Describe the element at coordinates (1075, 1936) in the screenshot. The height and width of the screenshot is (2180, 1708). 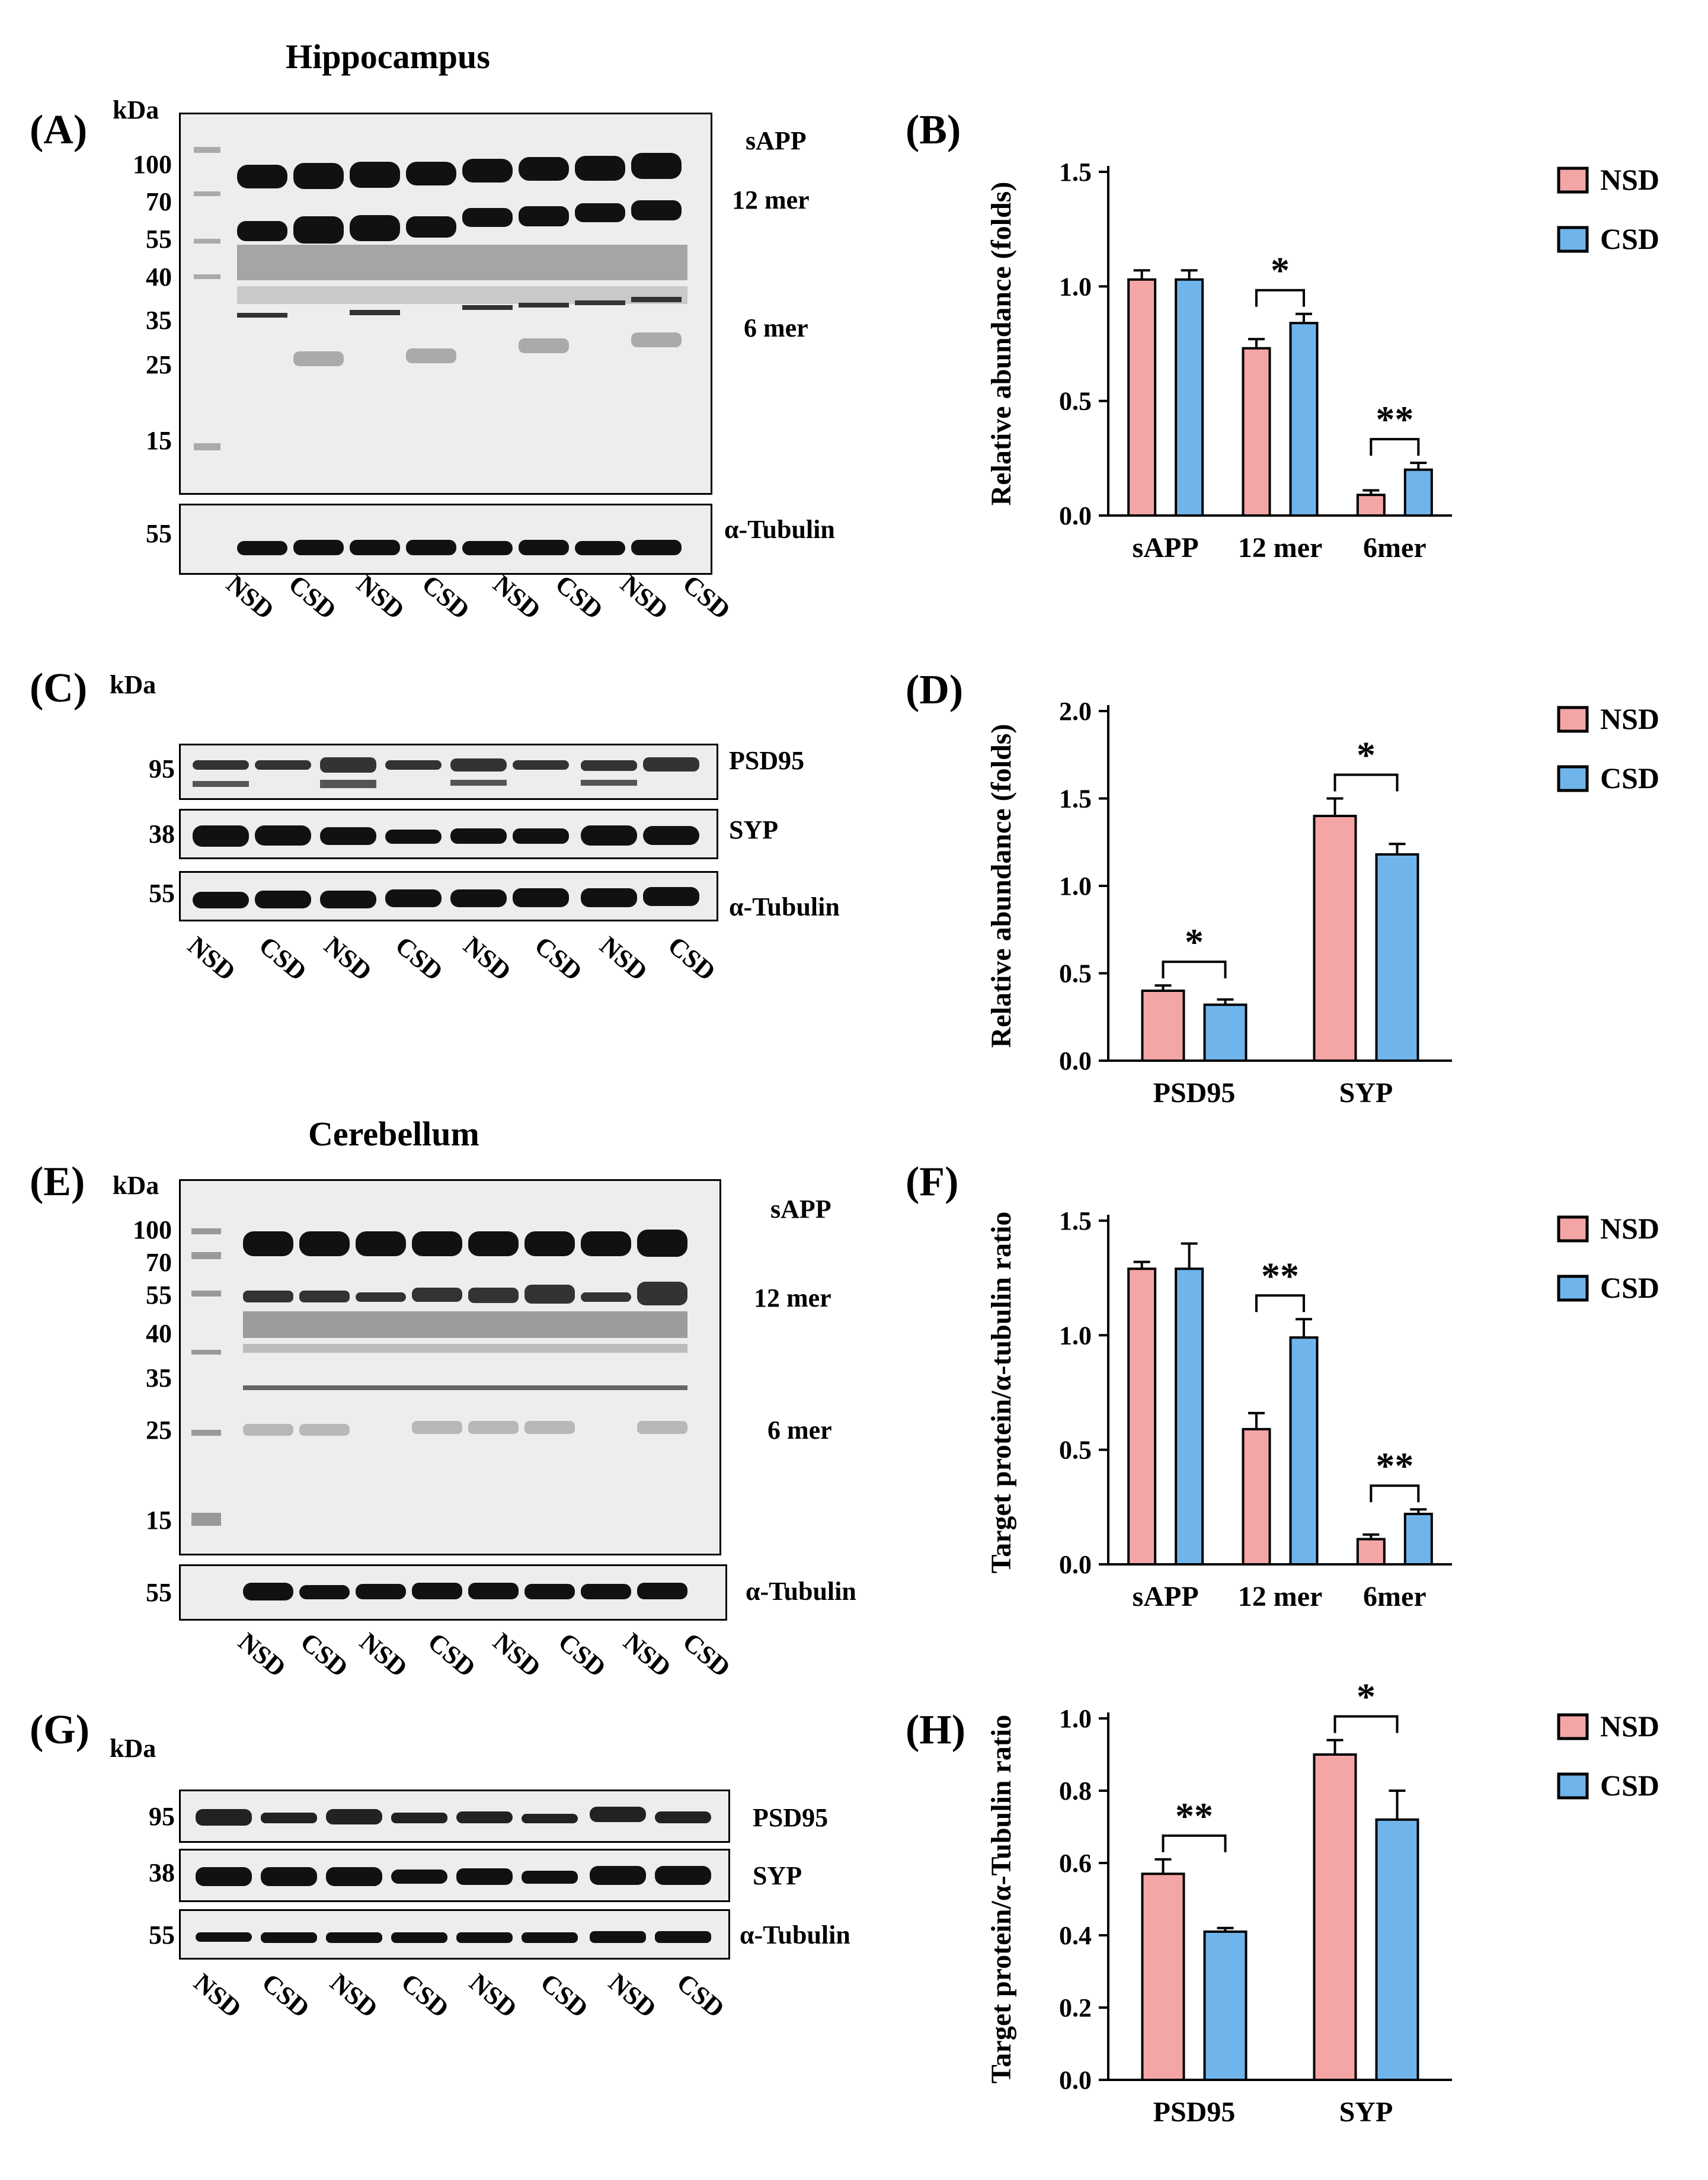
I see `y-tick-label: 0.4` at that location.